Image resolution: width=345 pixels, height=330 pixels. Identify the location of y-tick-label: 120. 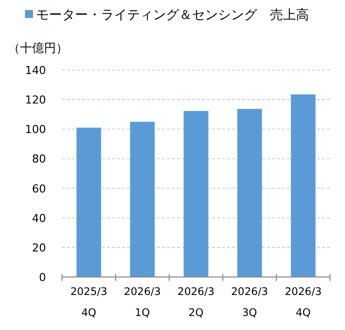
(35, 100).